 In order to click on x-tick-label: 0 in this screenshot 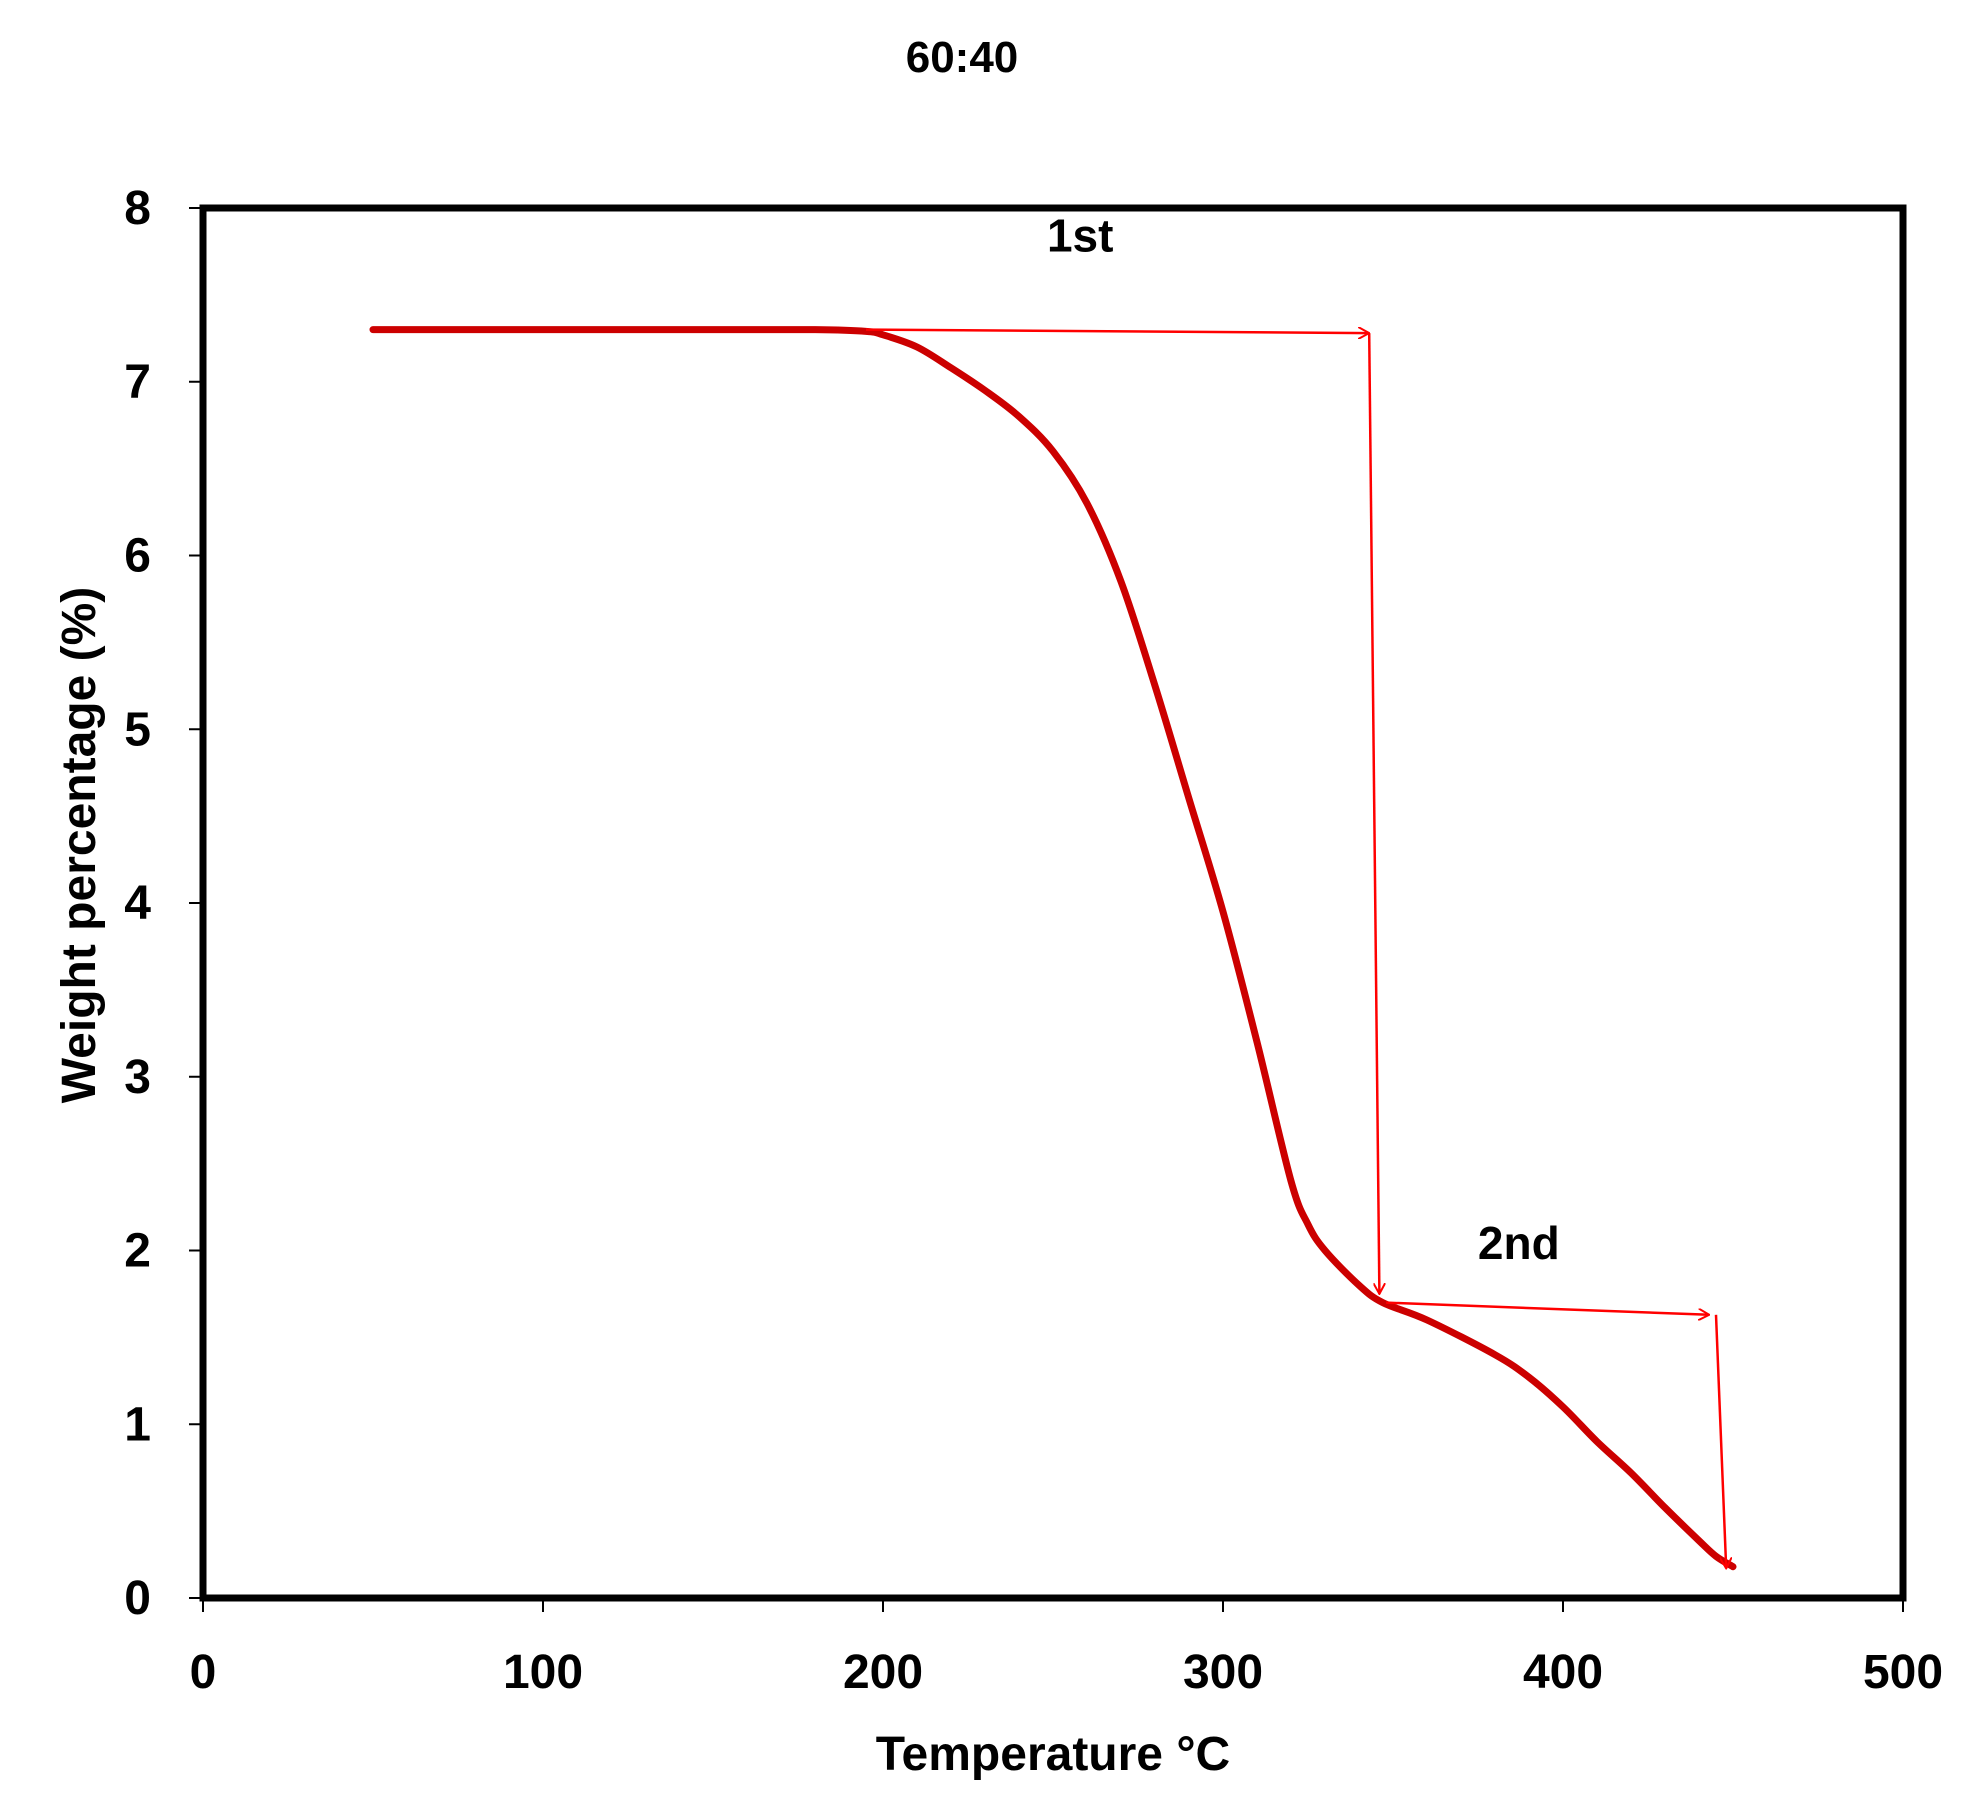, I will do `click(203, 1672)`.